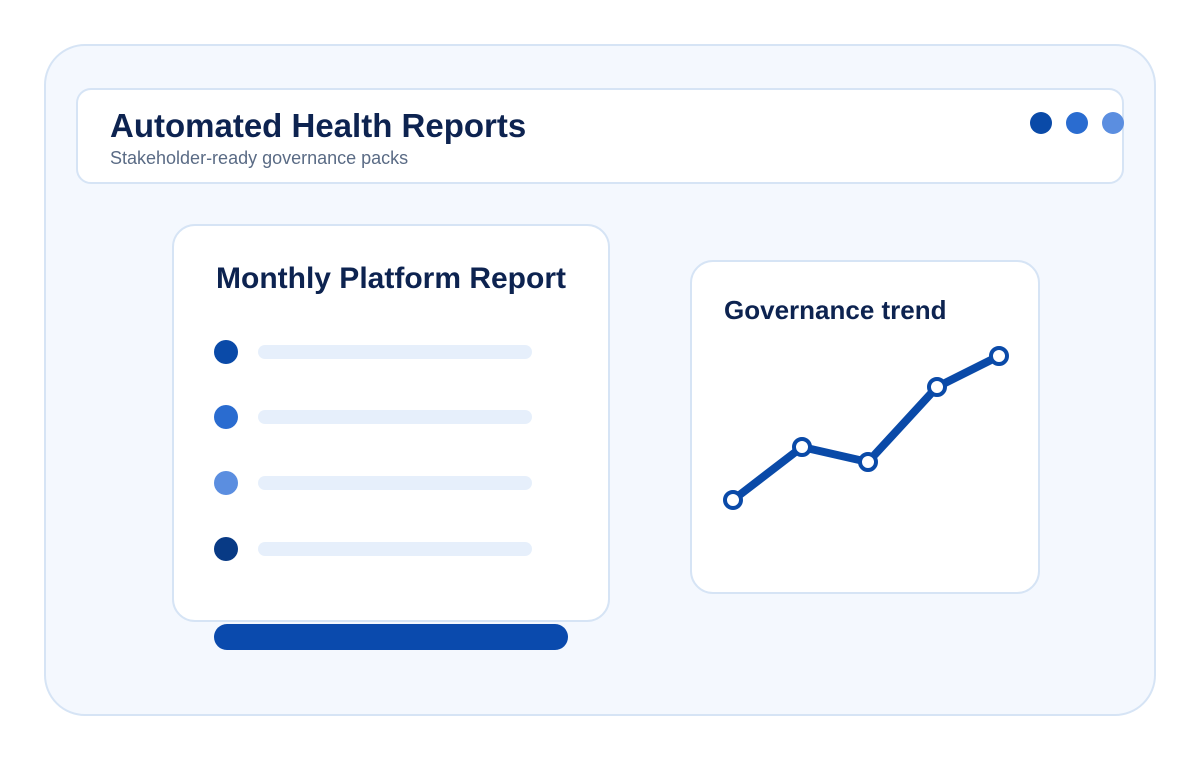  What do you see at coordinates (835, 310) in the screenshot?
I see `trend-title: Governance trend` at bounding box center [835, 310].